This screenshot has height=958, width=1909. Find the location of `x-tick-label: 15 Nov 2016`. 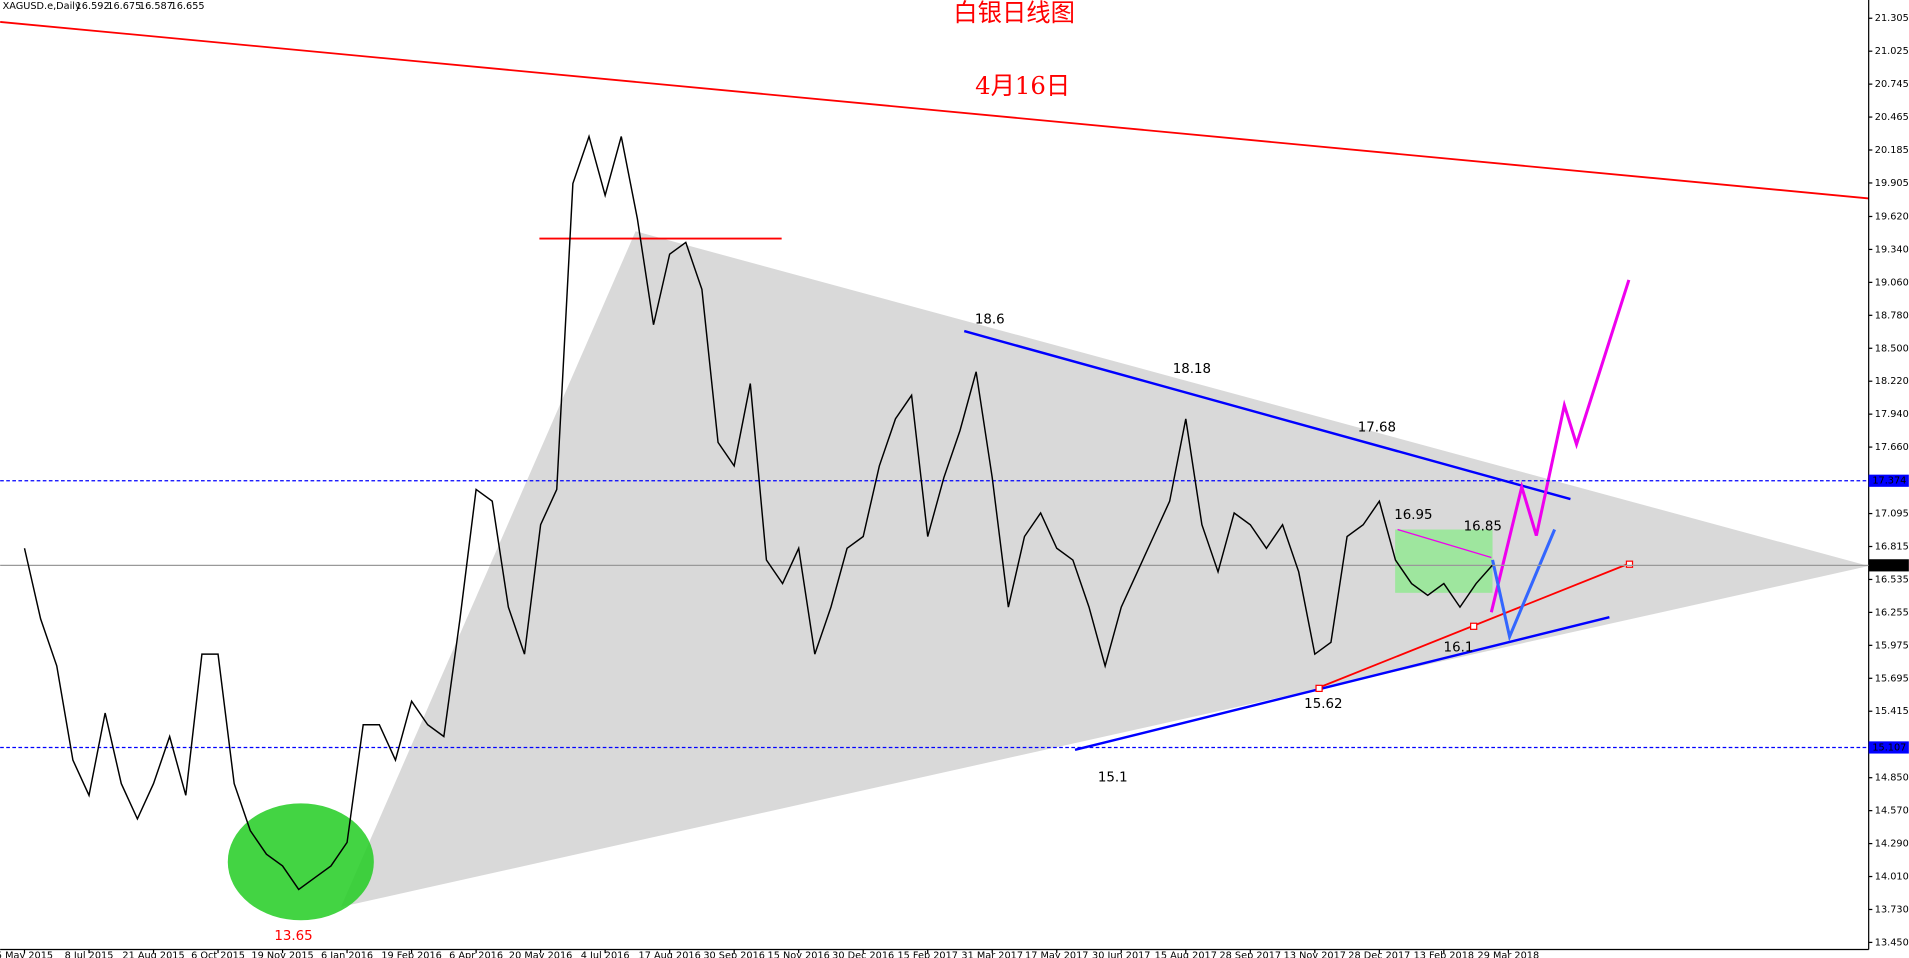

x-tick-label: 15 Nov 2016 is located at coordinates (799, 954).